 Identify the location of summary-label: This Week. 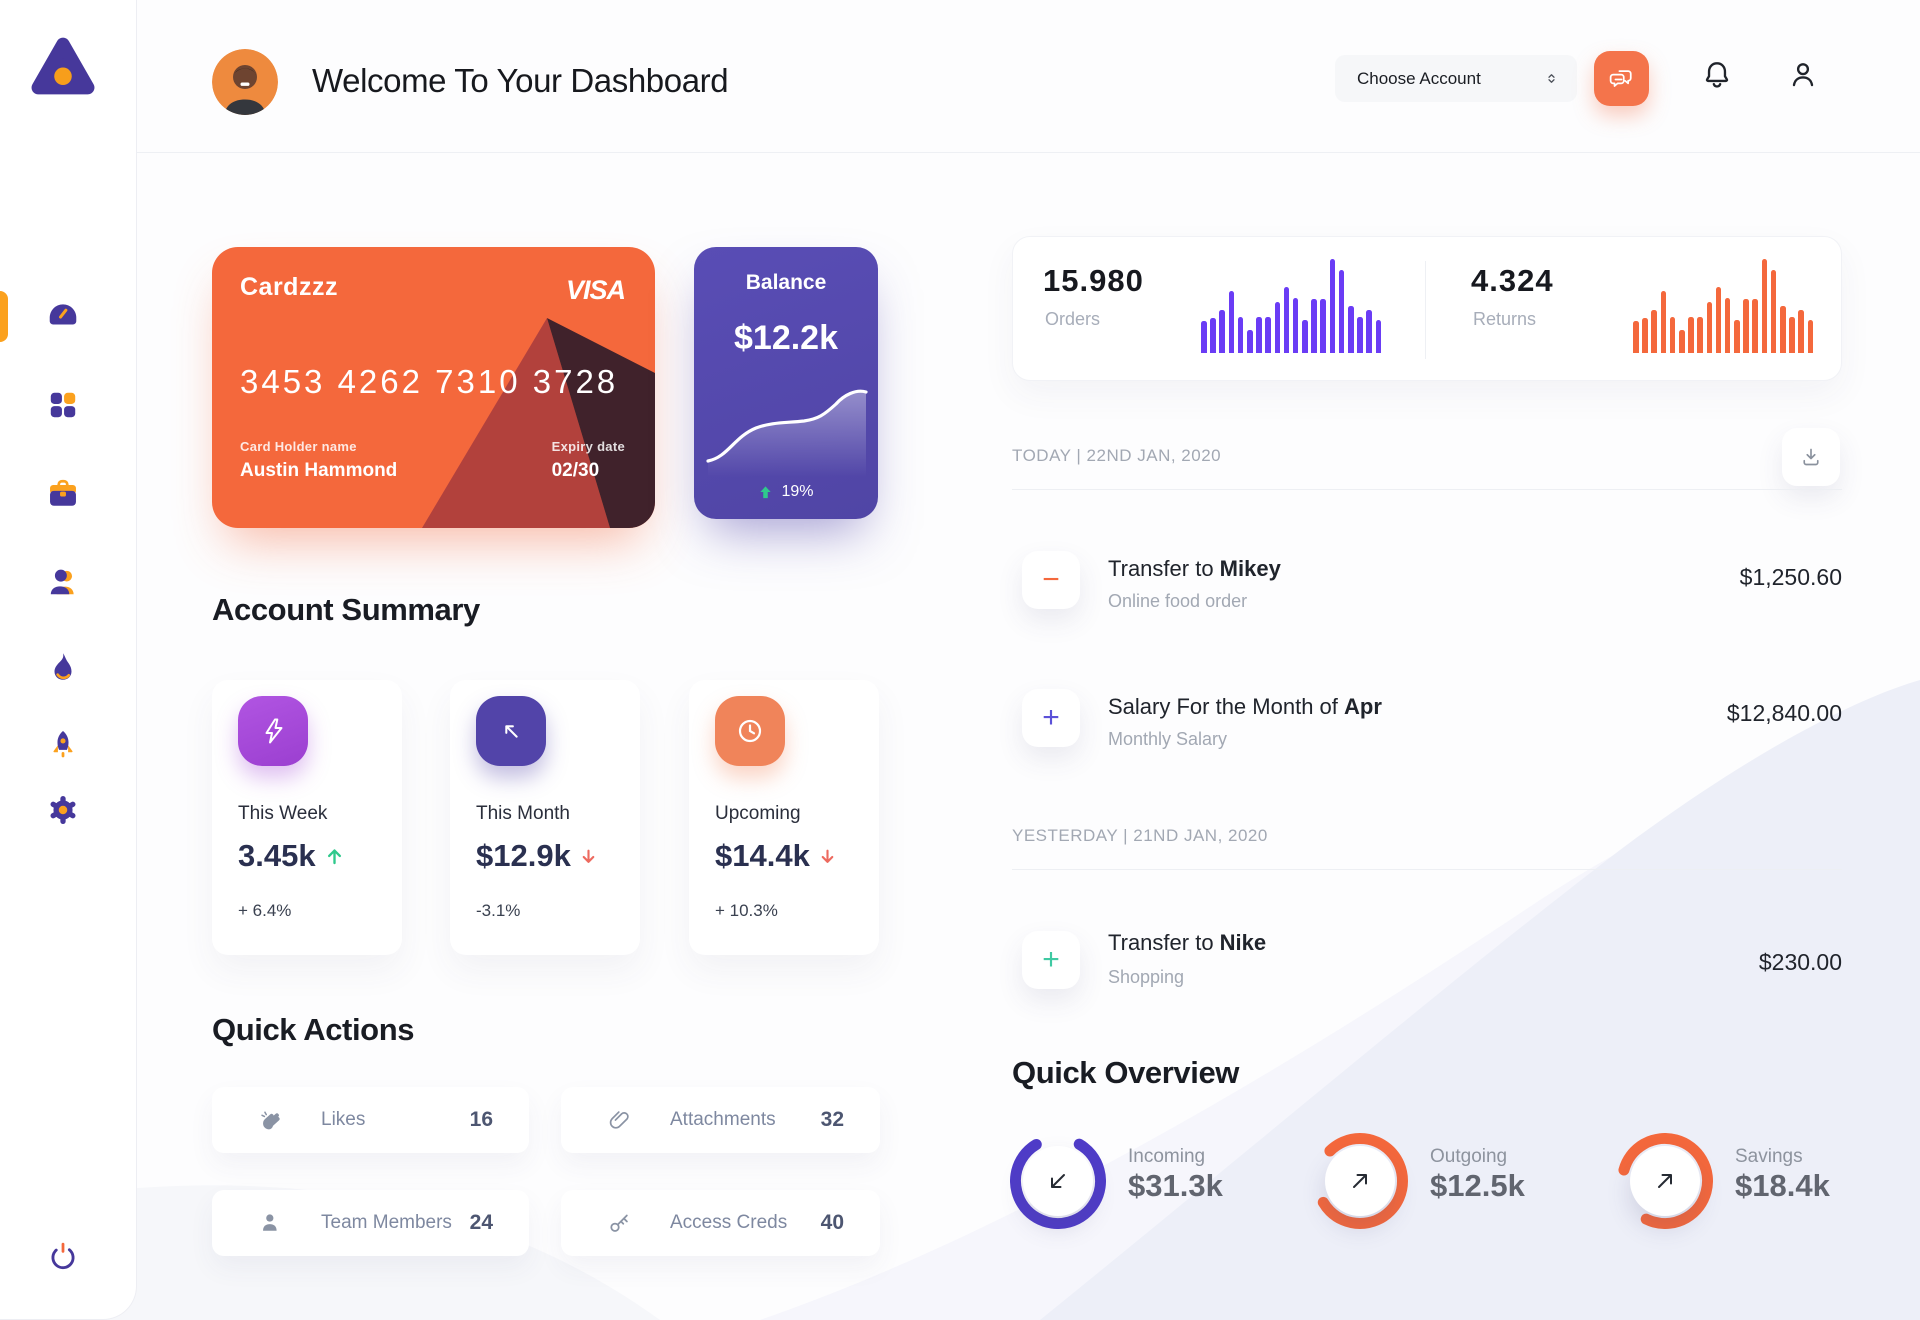
(283, 813).